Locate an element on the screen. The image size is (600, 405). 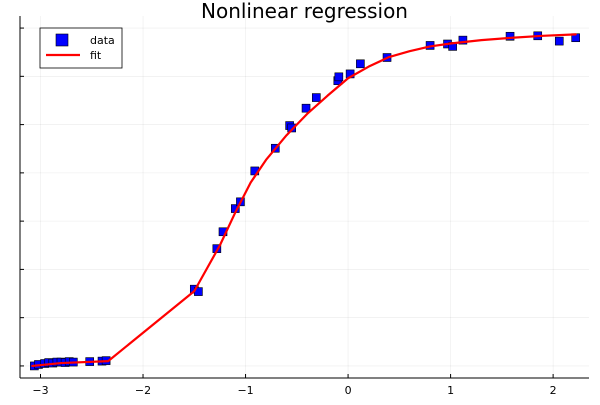
legend-box is located at coordinates (81, 48).